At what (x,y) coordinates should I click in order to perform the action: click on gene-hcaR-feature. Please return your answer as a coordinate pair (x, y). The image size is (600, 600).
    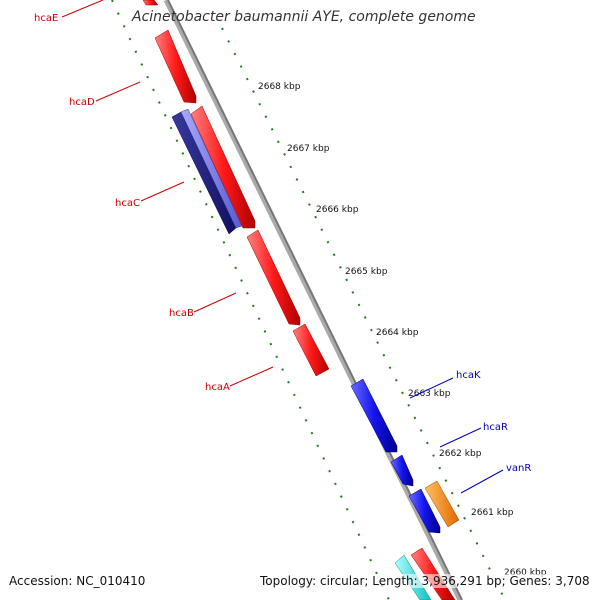
    Looking at the image, I should click on (402, 470).